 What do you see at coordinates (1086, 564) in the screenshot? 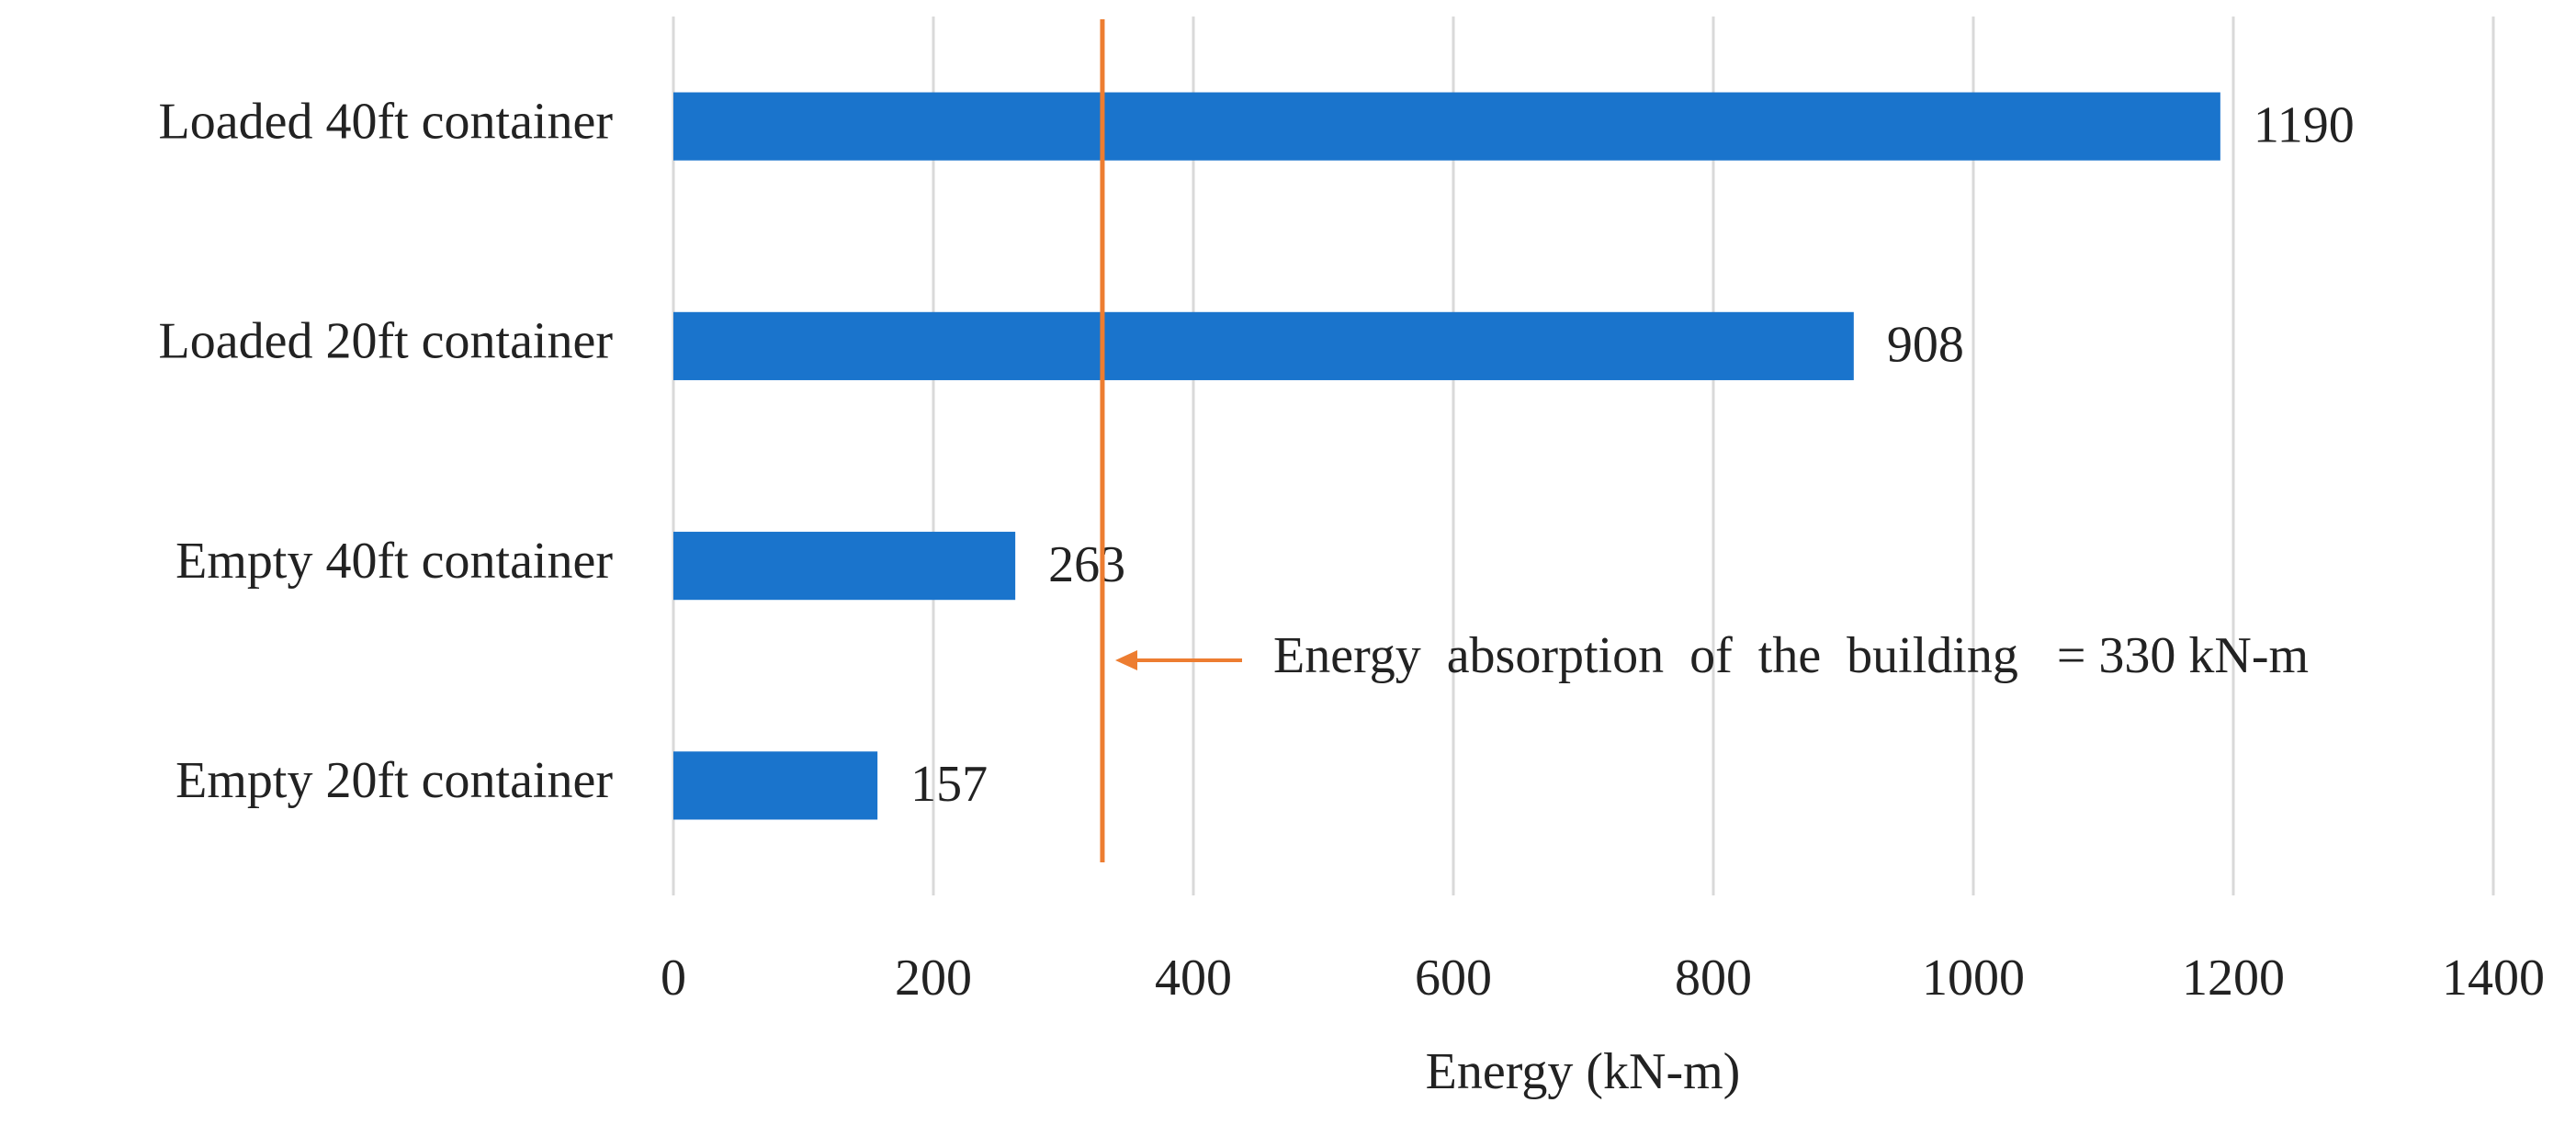
I see `value-label: 263` at bounding box center [1086, 564].